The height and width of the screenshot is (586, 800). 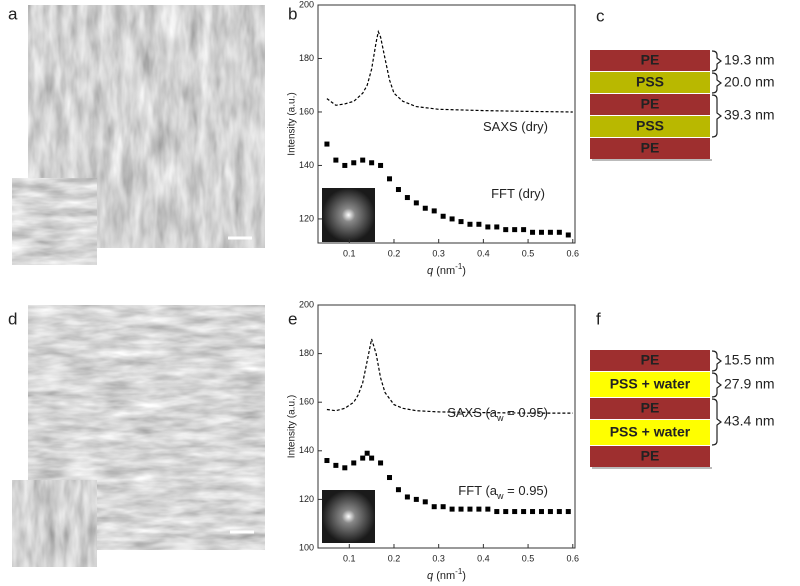 What do you see at coordinates (306, 450) in the screenshot?
I see `y-tick-label: 140` at bounding box center [306, 450].